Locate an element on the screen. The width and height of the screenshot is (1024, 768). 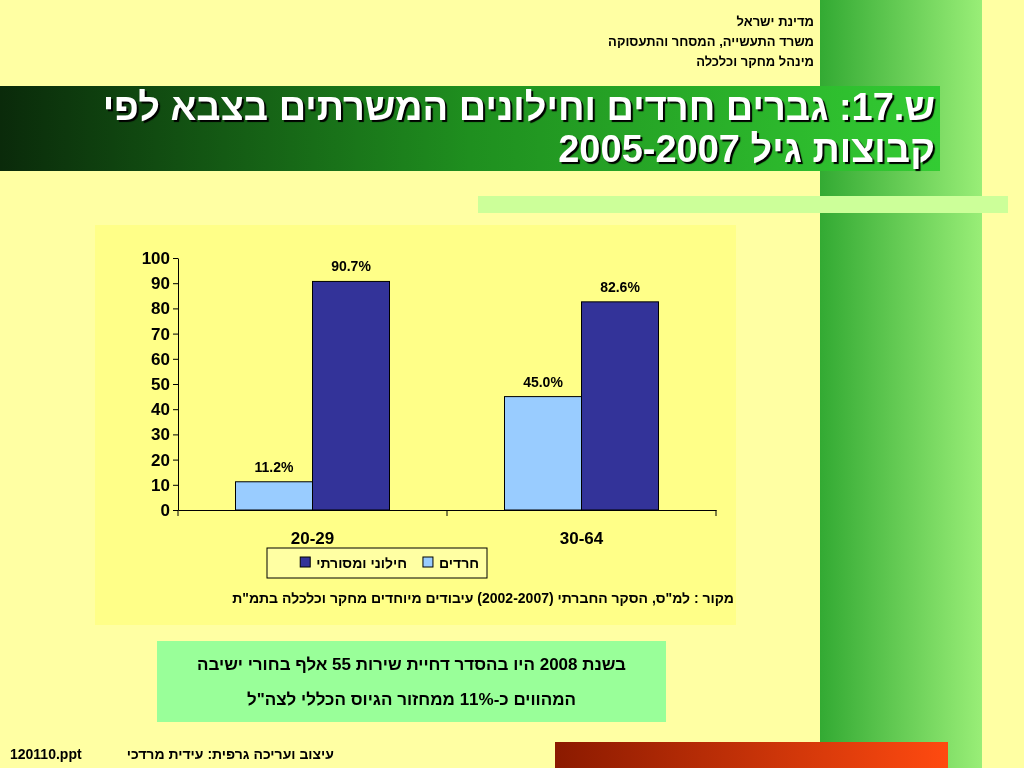
y-tick-label: 0 is located at coordinates (165, 510).